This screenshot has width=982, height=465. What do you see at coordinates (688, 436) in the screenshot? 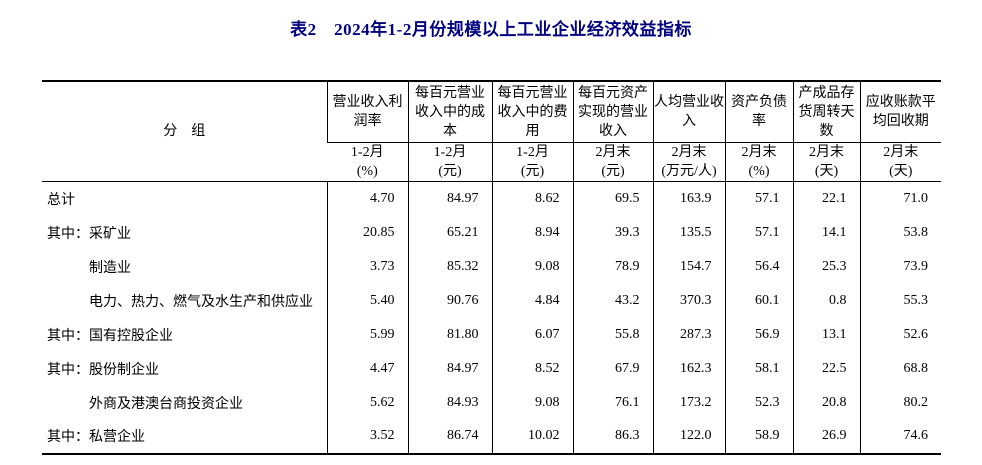
I see `cell-value: 122.0` at bounding box center [688, 436].